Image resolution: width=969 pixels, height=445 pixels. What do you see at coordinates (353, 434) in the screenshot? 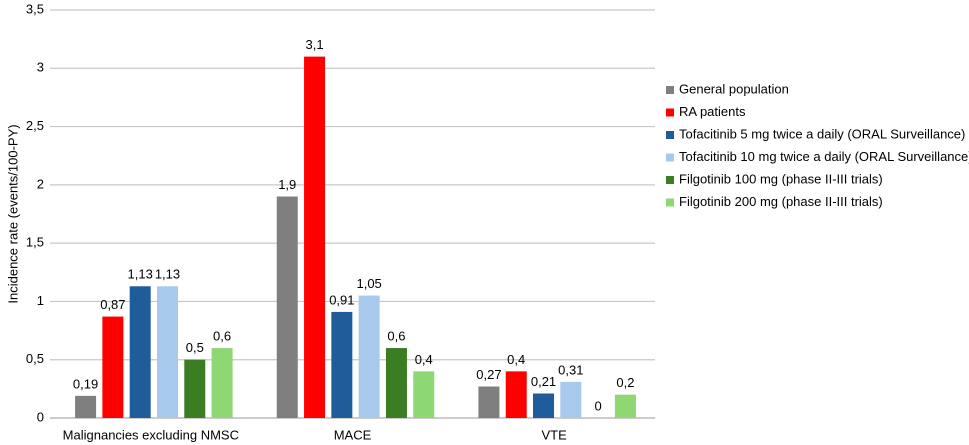
I see `x-tick-label: MACE` at bounding box center [353, 434].